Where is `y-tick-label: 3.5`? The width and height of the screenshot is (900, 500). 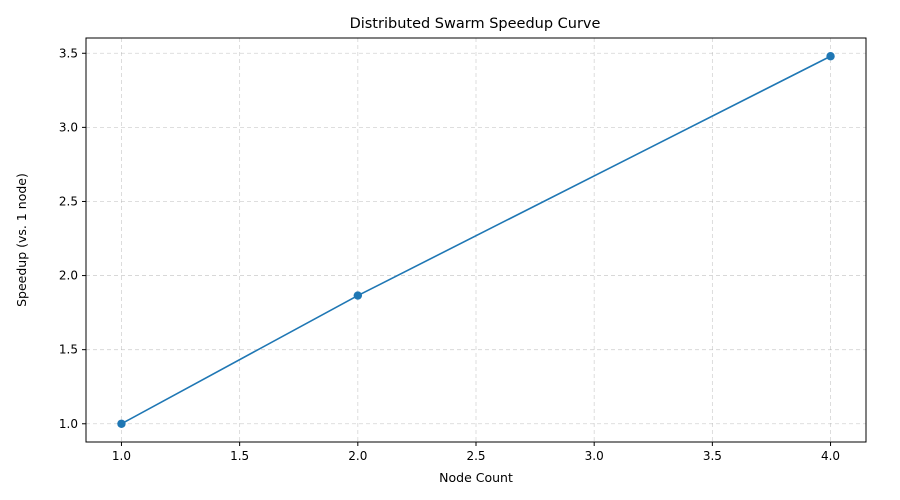
y-tick-label: 3.5 is located at coordinates (68, 53).